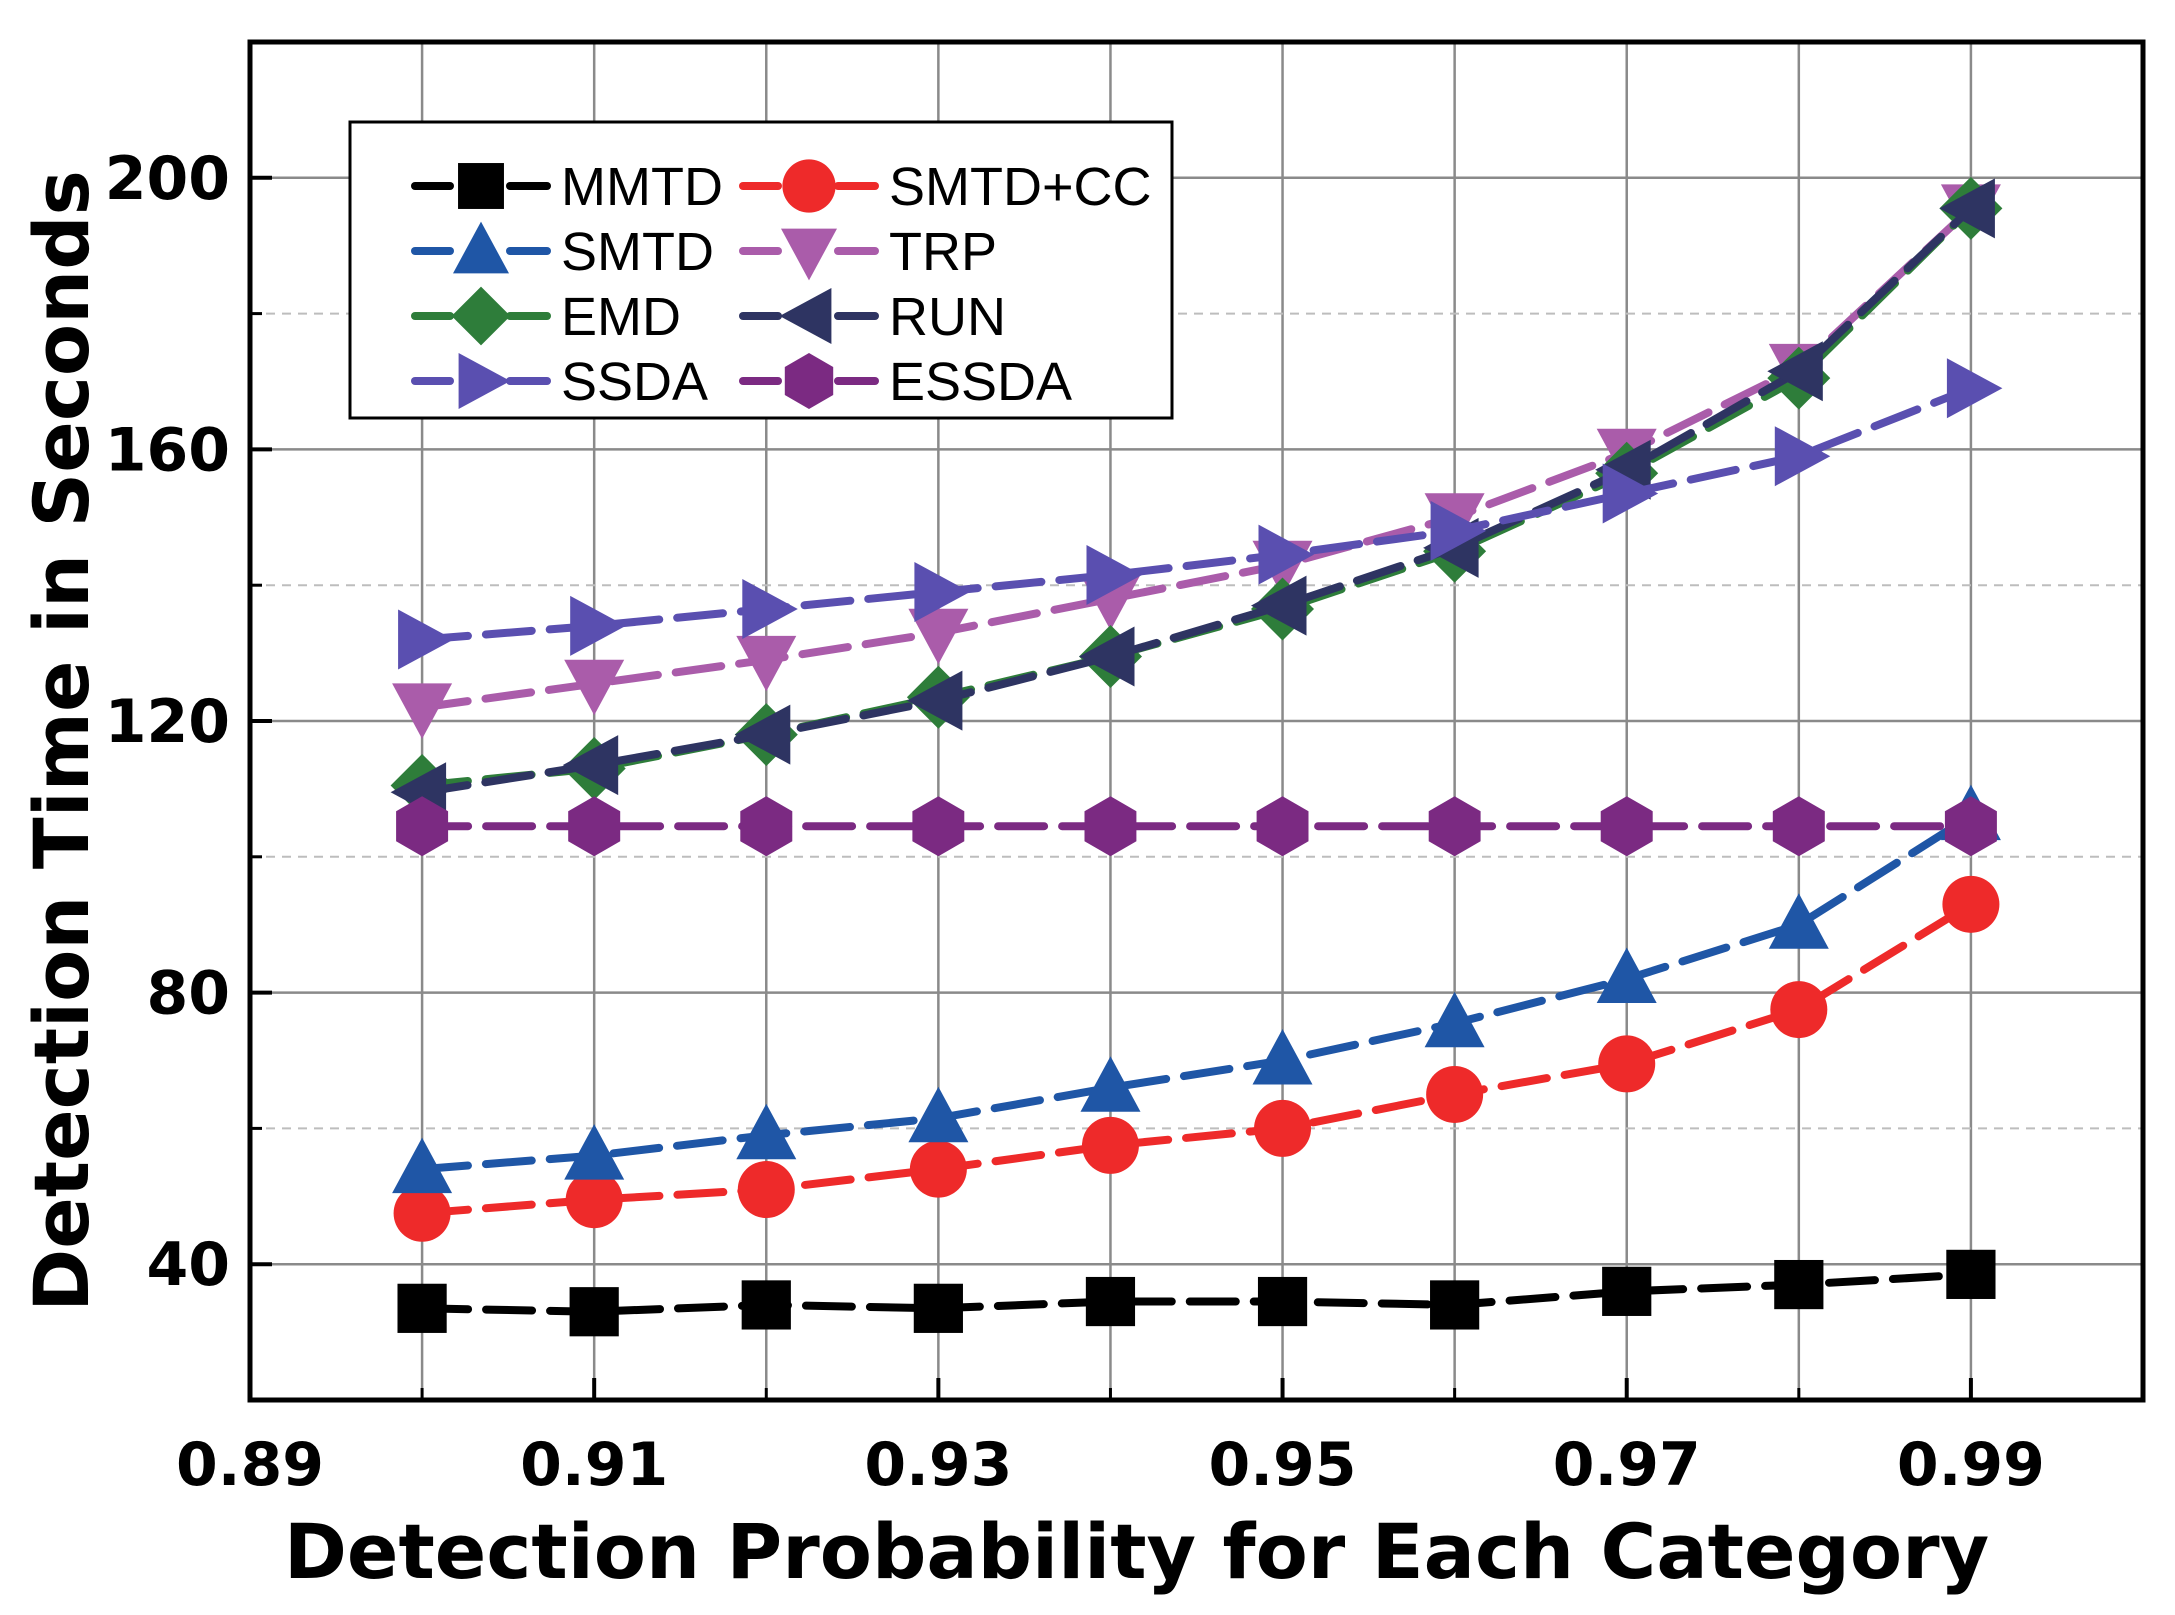 This screenshot has height=1615, width=2175. I want to click on legend-entry-smtd-cc: SMTD+CC, so click(945, 187).